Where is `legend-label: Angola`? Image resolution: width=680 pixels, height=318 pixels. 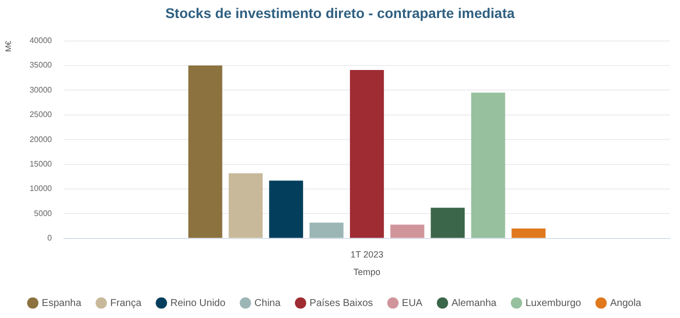 legend-label: Angola is located at coordinates (626, 303).